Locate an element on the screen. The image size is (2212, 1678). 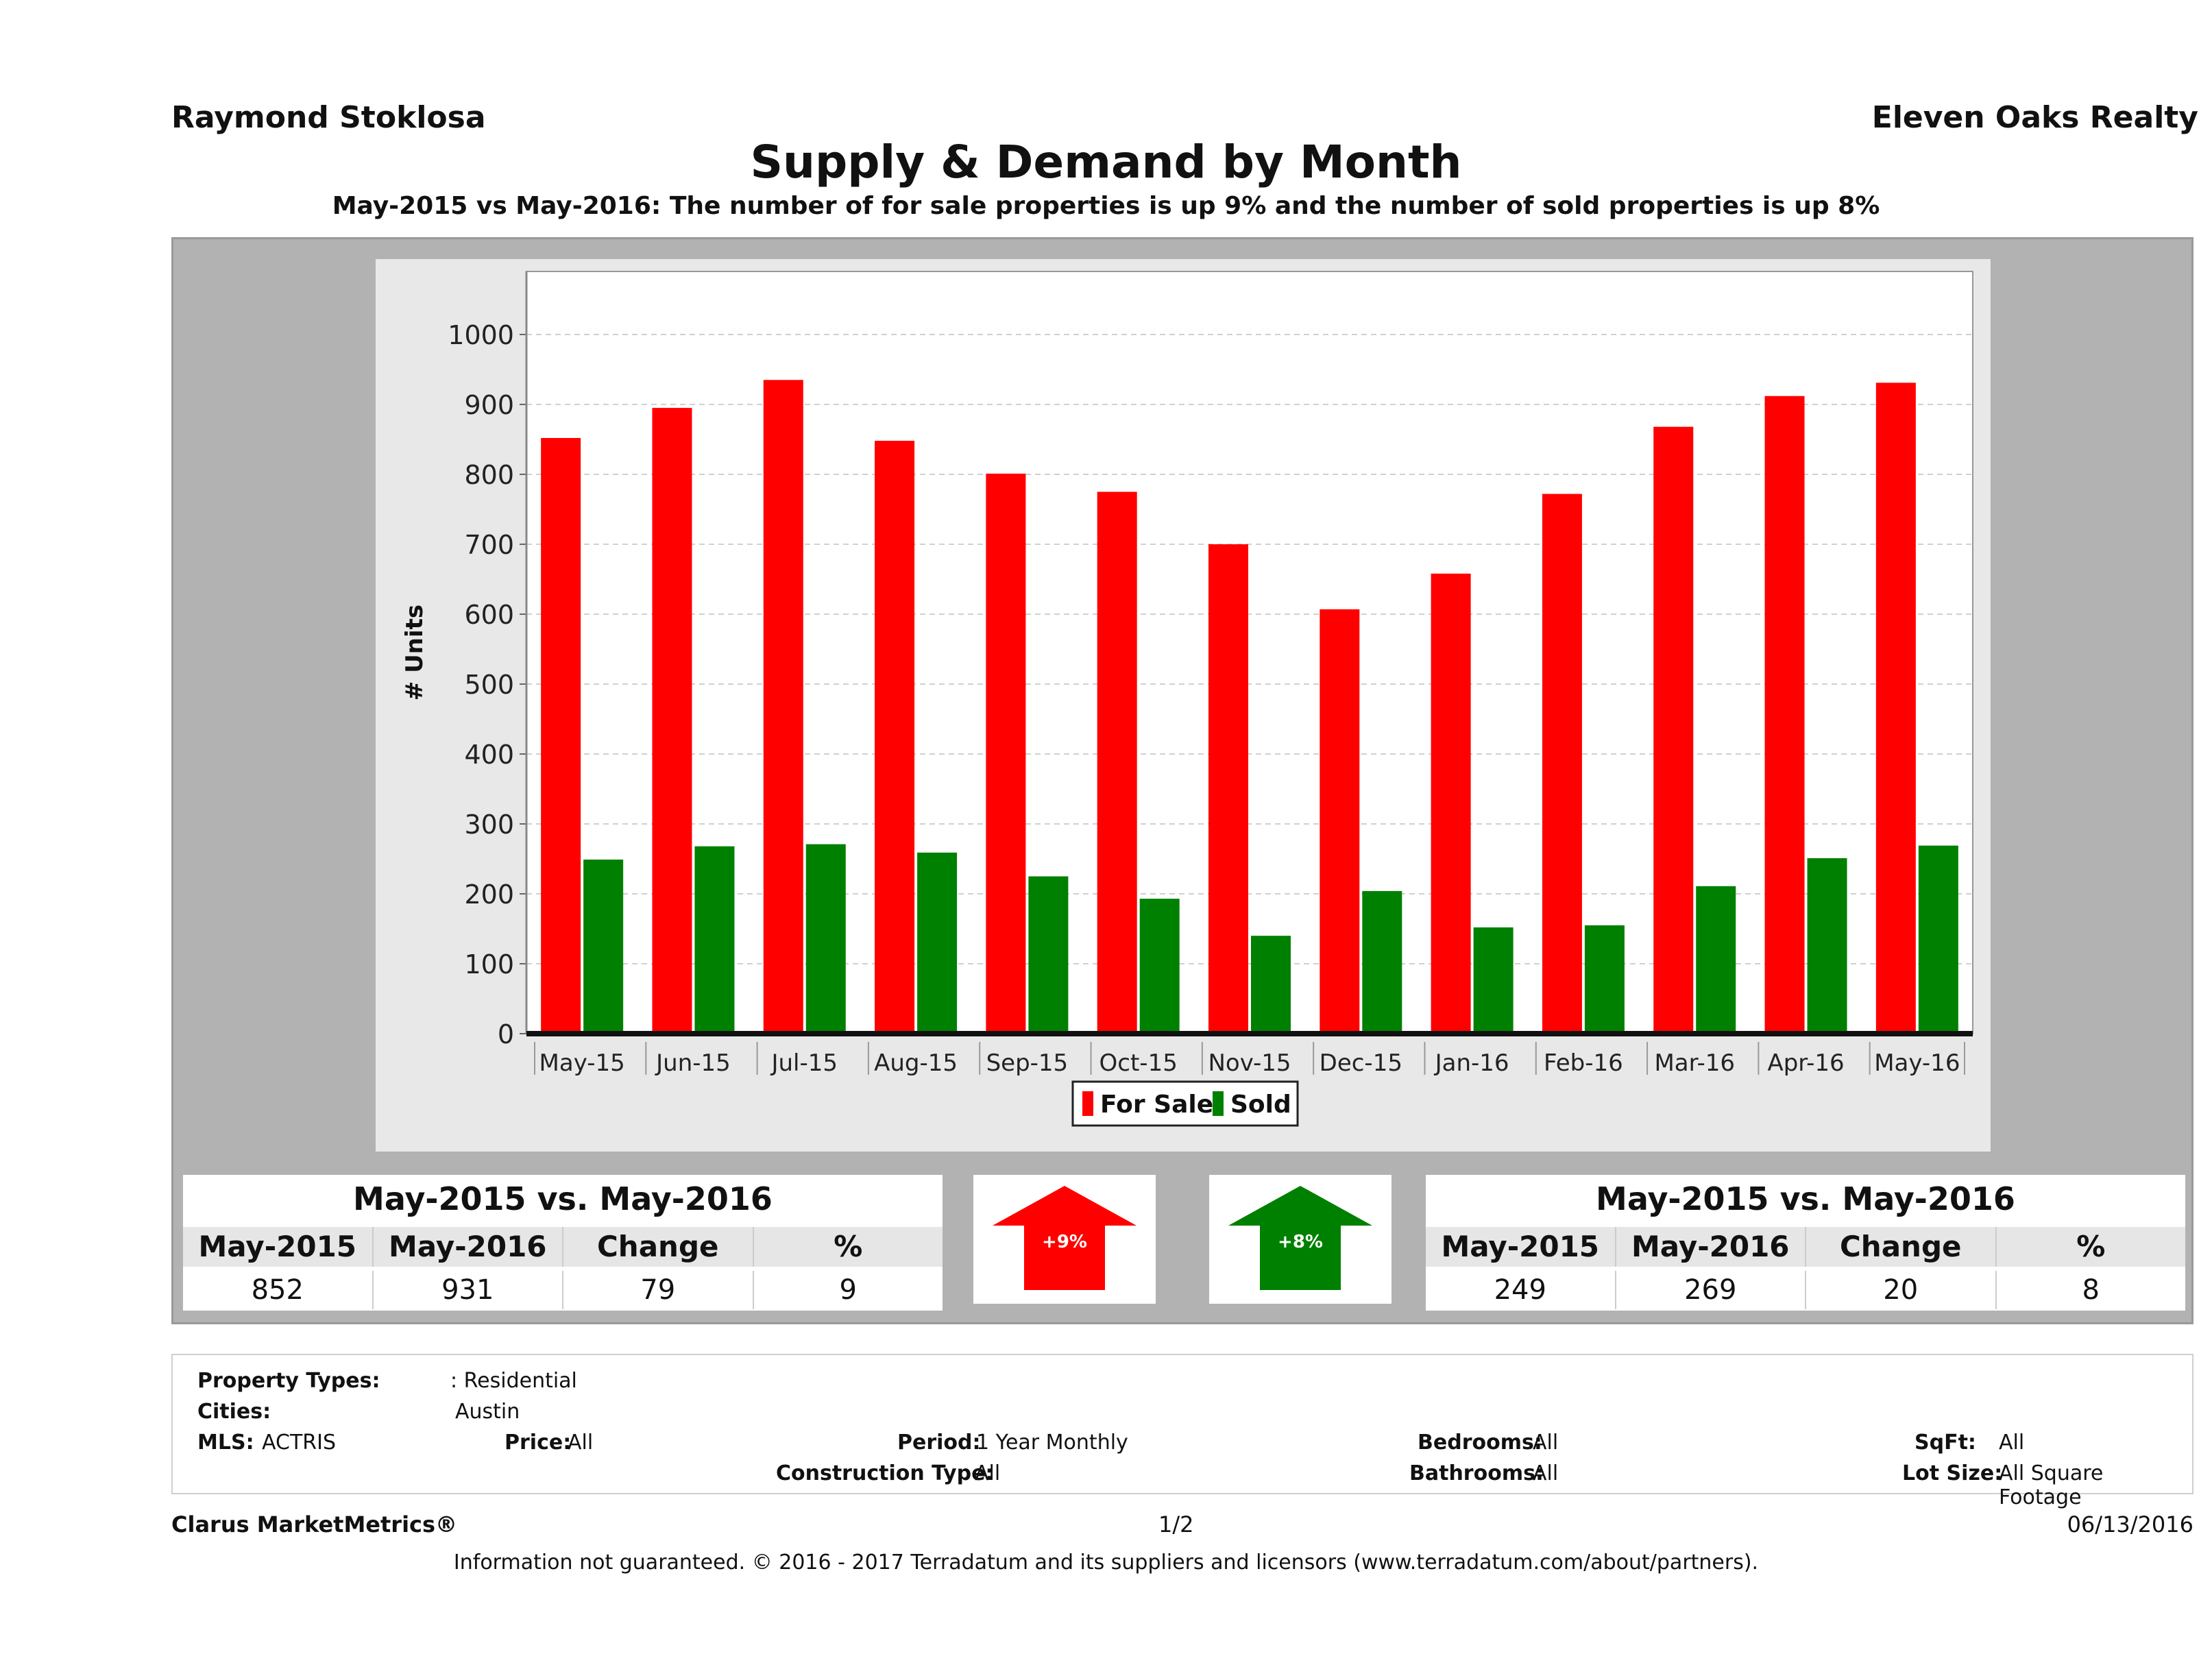
for-sale-change-label: +9% is located at coordinates (1064, 1242).